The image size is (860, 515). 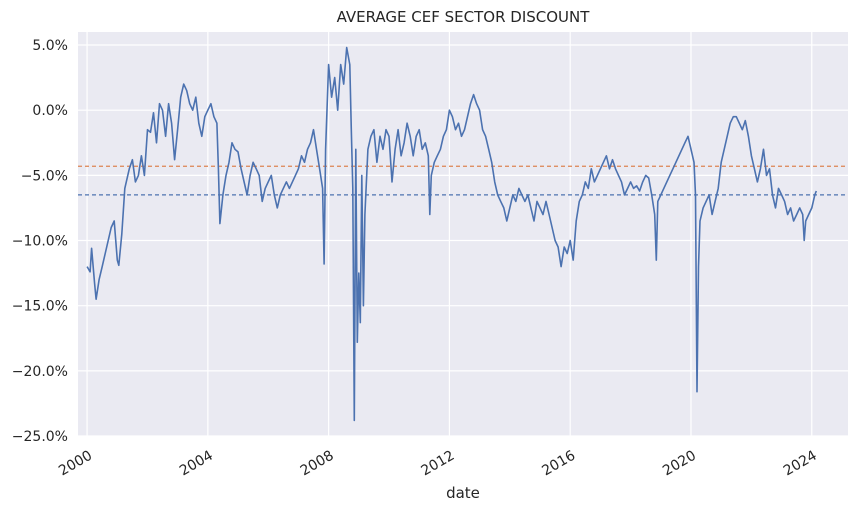 What do you see at coordinates (40, 242) in the screenshot?
I see `y-tick-label: −10.0%` at bounding box center [40, 242].